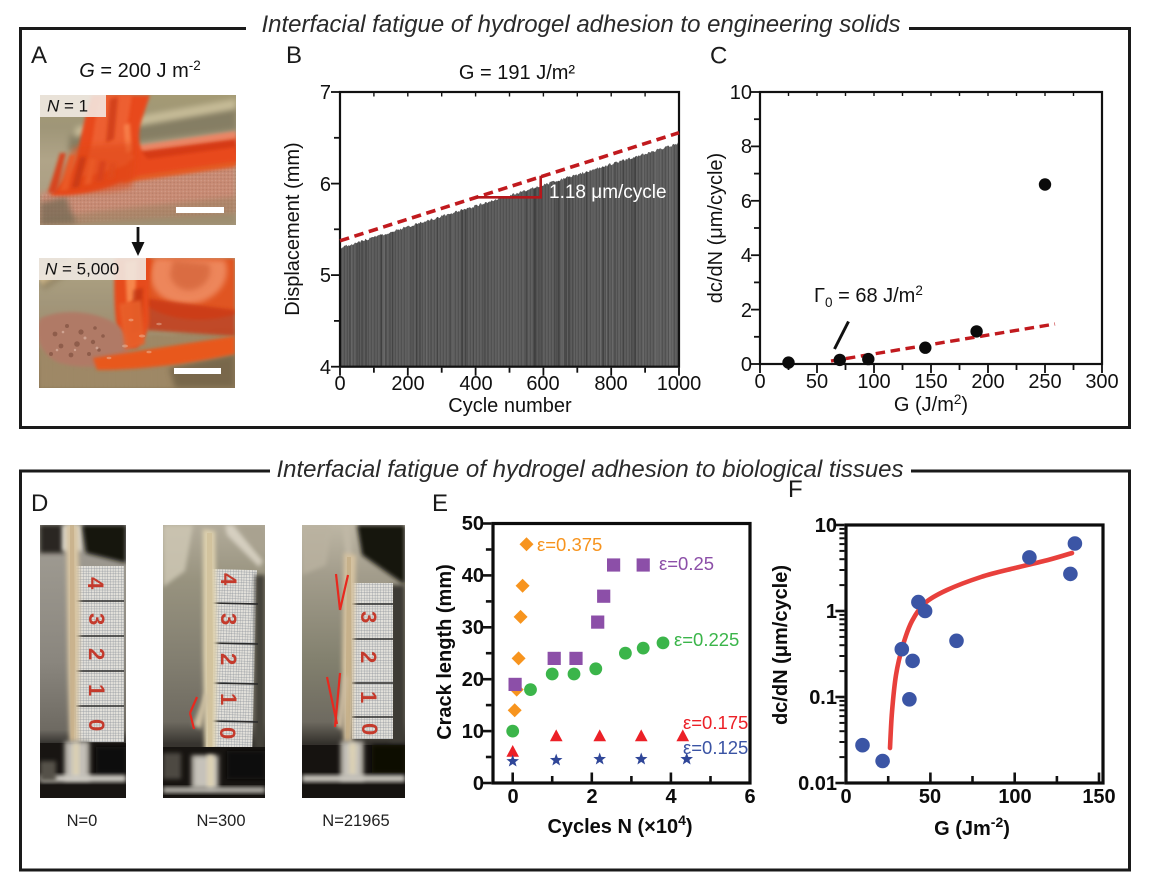 This screenshot has height=886, width=1149. I want to click on svg-text: G = 191 J/m², so click(517, 73).